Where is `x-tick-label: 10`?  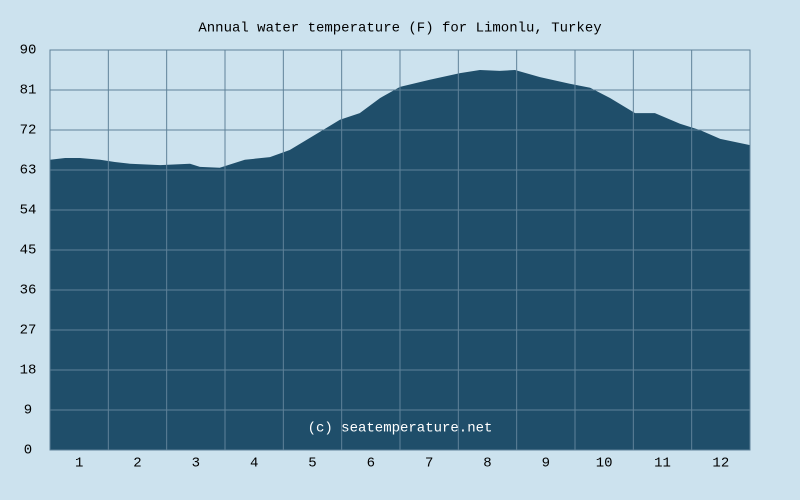 x-tick-label: 10 is located at coordinates (604, 464).